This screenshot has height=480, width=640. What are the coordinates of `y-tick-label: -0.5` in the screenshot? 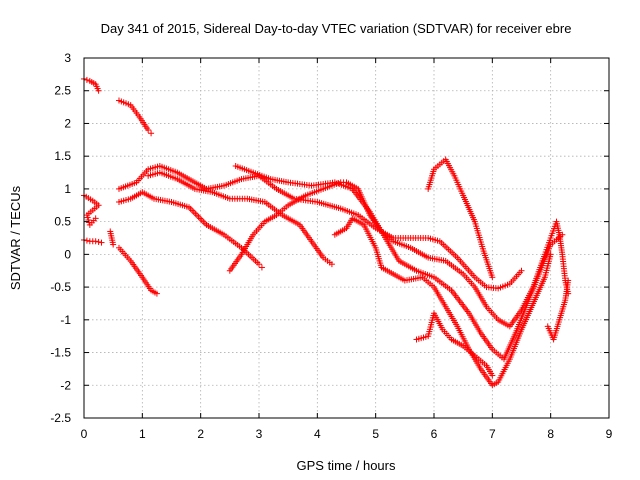 It's located at (60, 287).